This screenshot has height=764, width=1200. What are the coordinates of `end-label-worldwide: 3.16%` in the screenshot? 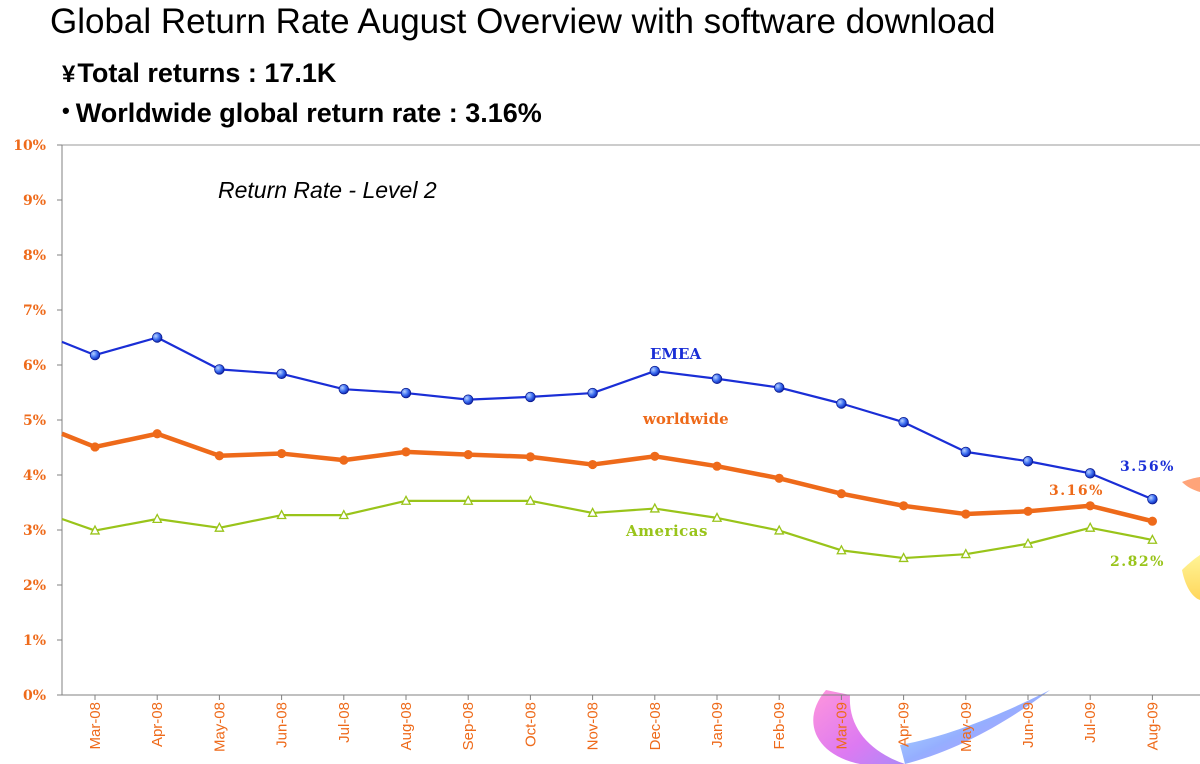 It's located at (1076, 491).